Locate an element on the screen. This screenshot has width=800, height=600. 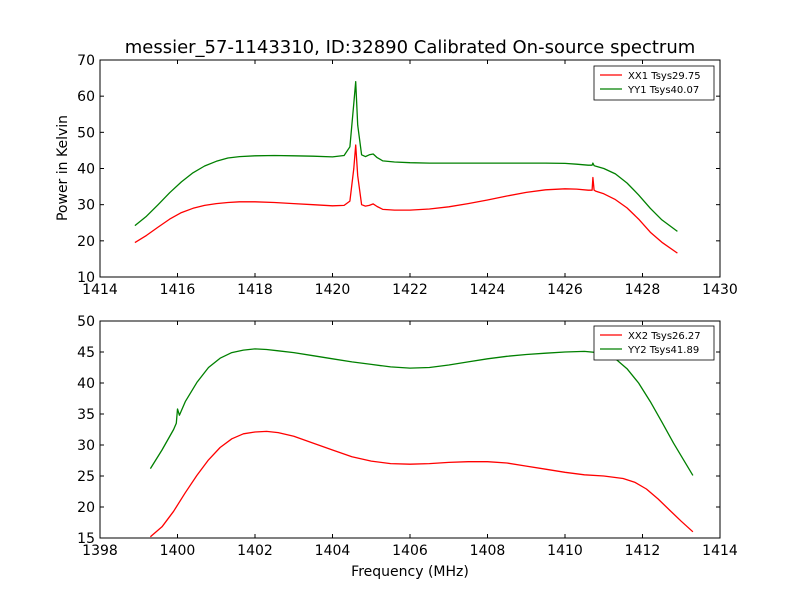
y-tick-label: 60 is located at coordinates (86, 97).